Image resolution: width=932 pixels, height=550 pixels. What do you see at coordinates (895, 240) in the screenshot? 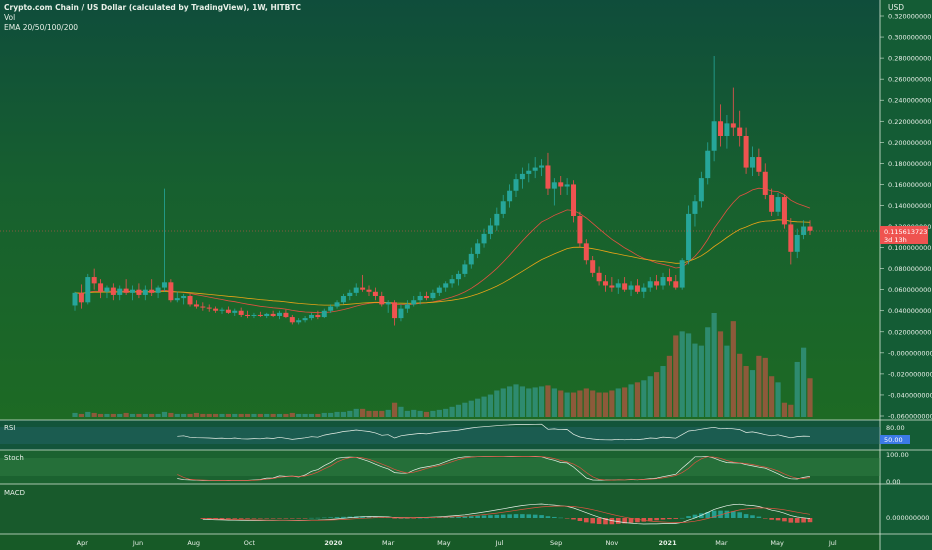
I see `last-price-countdown: 3d 13h` at bounding box center [895, 240].